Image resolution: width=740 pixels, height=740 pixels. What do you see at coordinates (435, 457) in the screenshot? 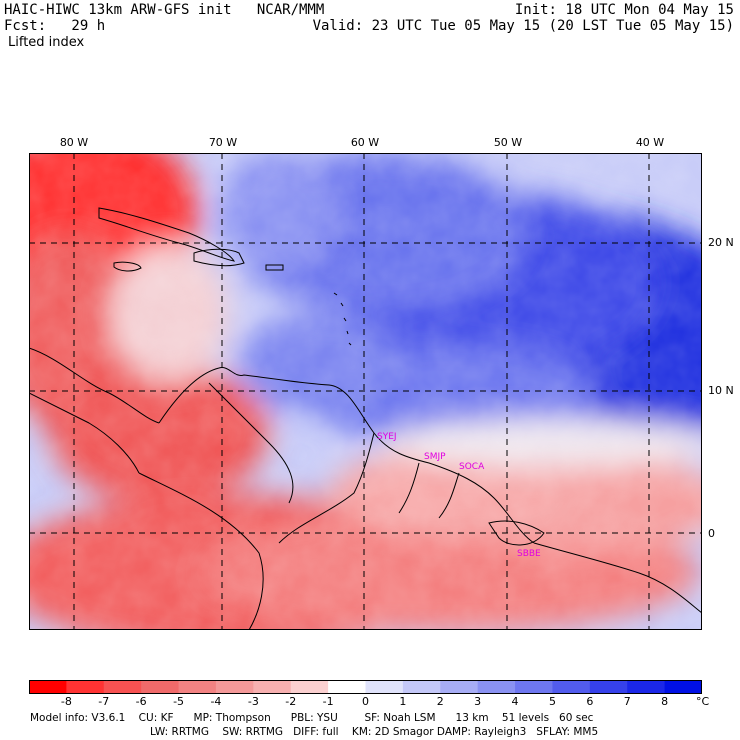
I see `city-label-smjp: SMJP` at bounding box center [435, 457].